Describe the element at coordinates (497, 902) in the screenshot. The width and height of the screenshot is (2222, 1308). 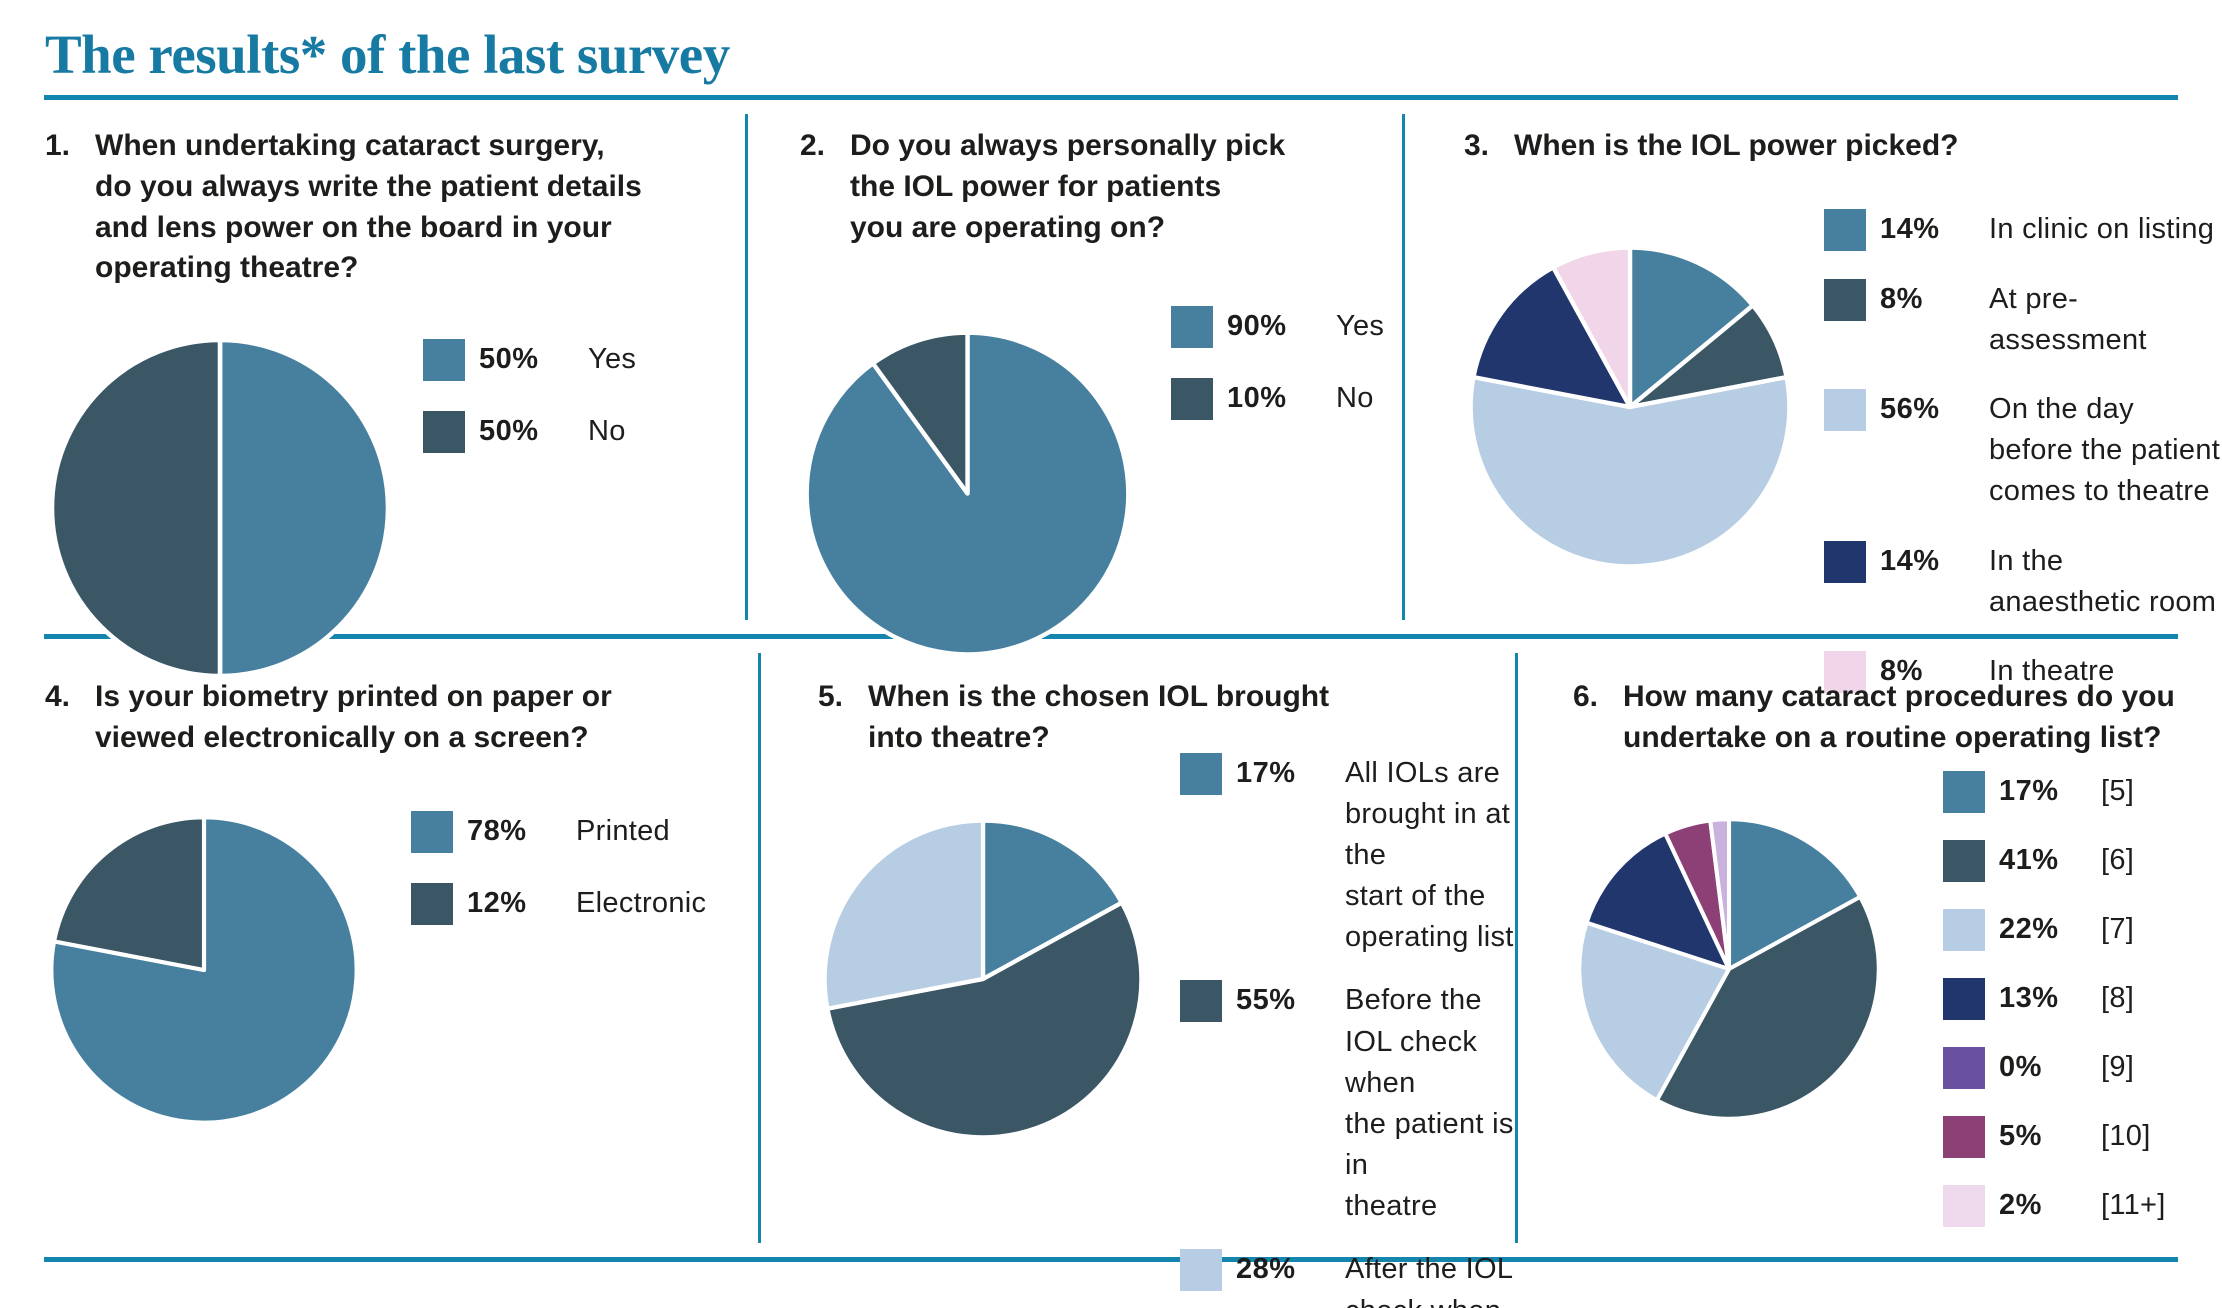
I see `legend-percent: 12%` at that location.